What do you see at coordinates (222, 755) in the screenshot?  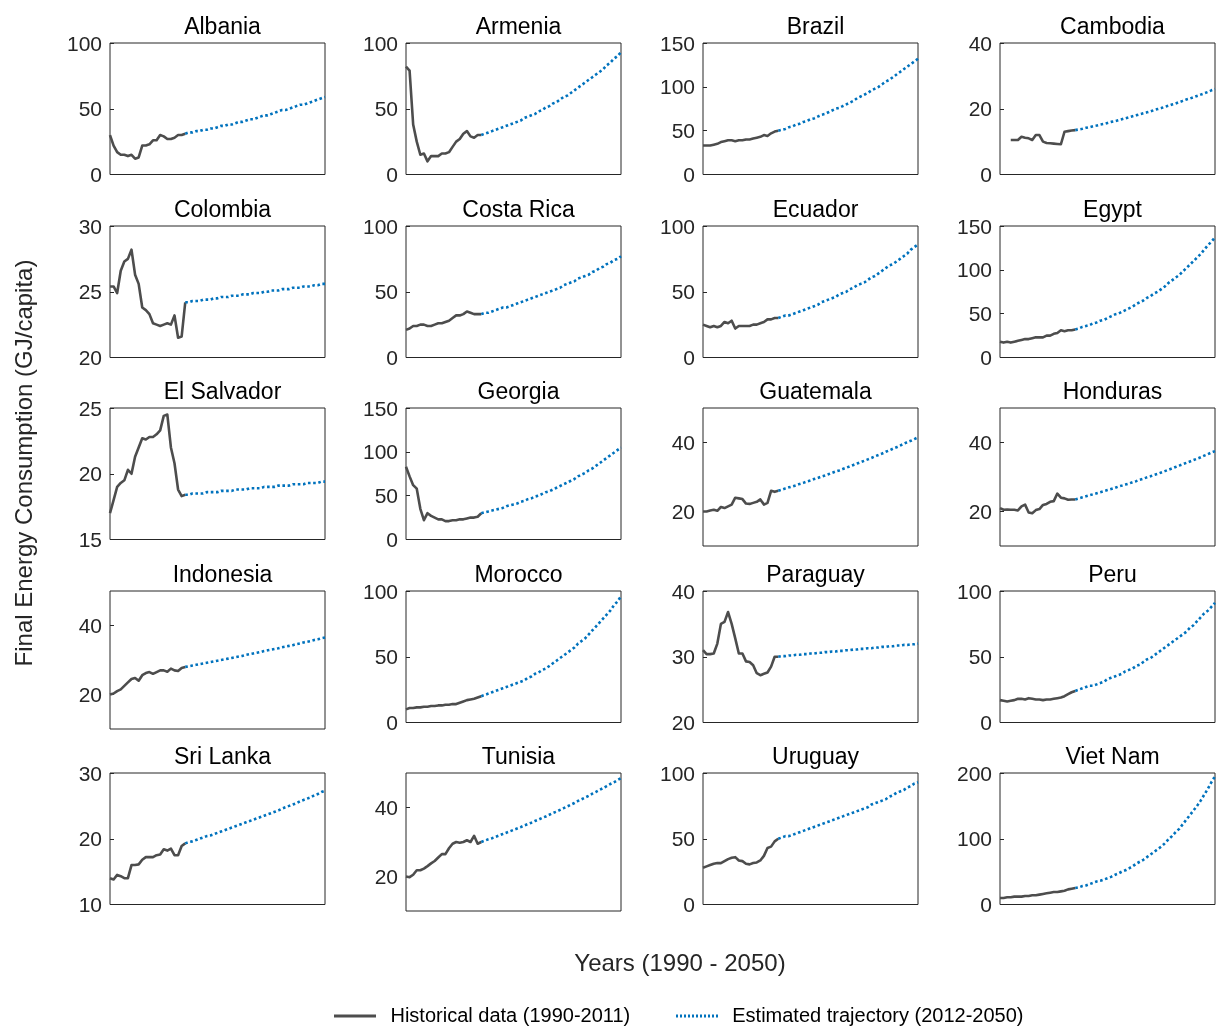 I see `chart-title: Sri Lanka` at bounding box center [222, 755].